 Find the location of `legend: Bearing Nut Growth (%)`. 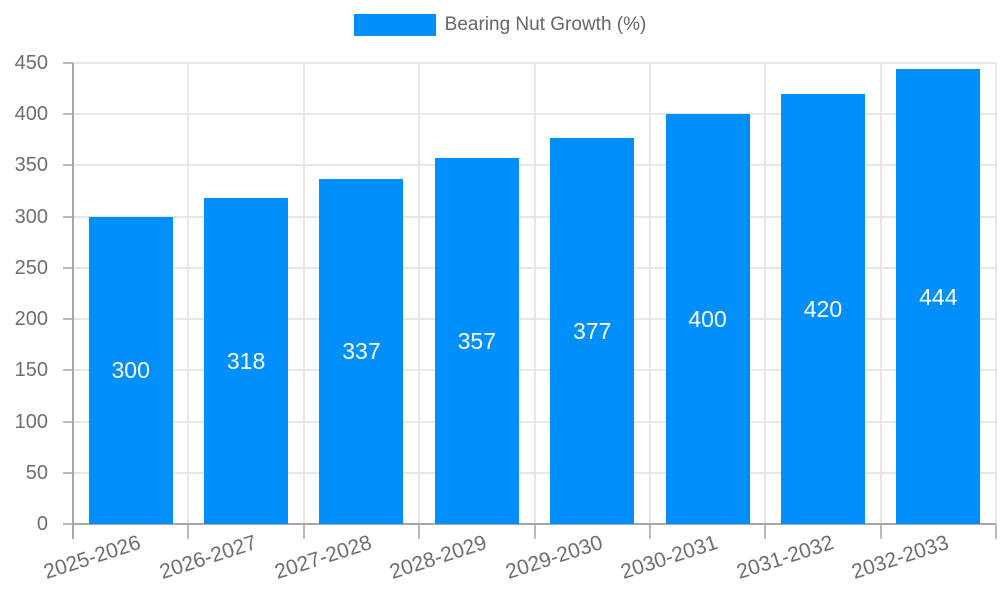

legend: Bearing Nut Growth (%) is located at coordinates (500, 25).